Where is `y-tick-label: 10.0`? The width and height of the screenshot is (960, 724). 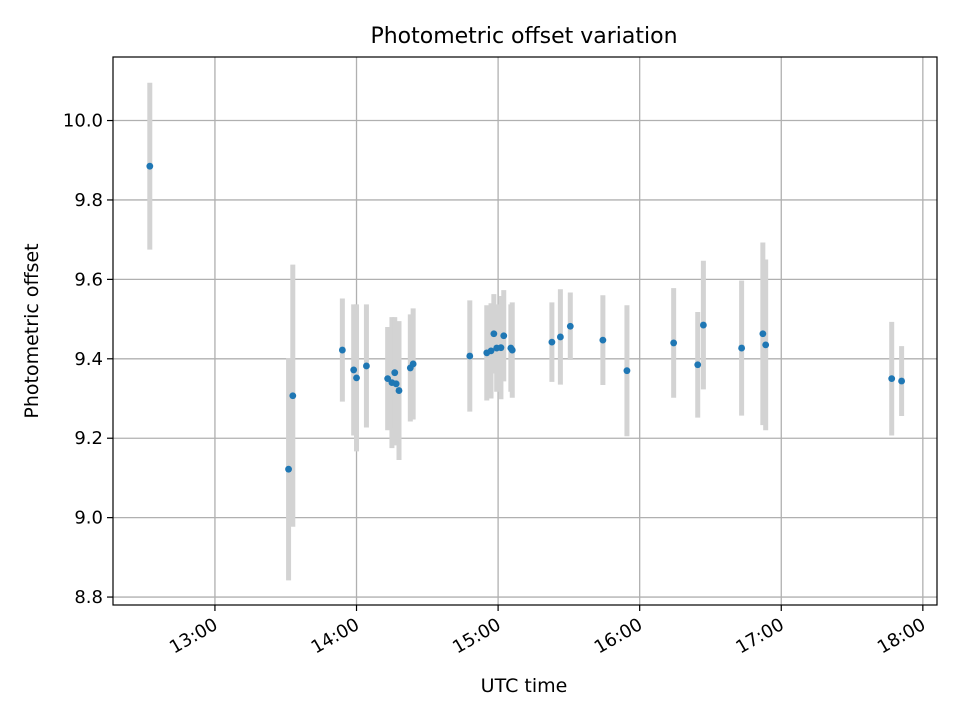
y-tick-label: 10.0 is located at coordinates (83, 121).